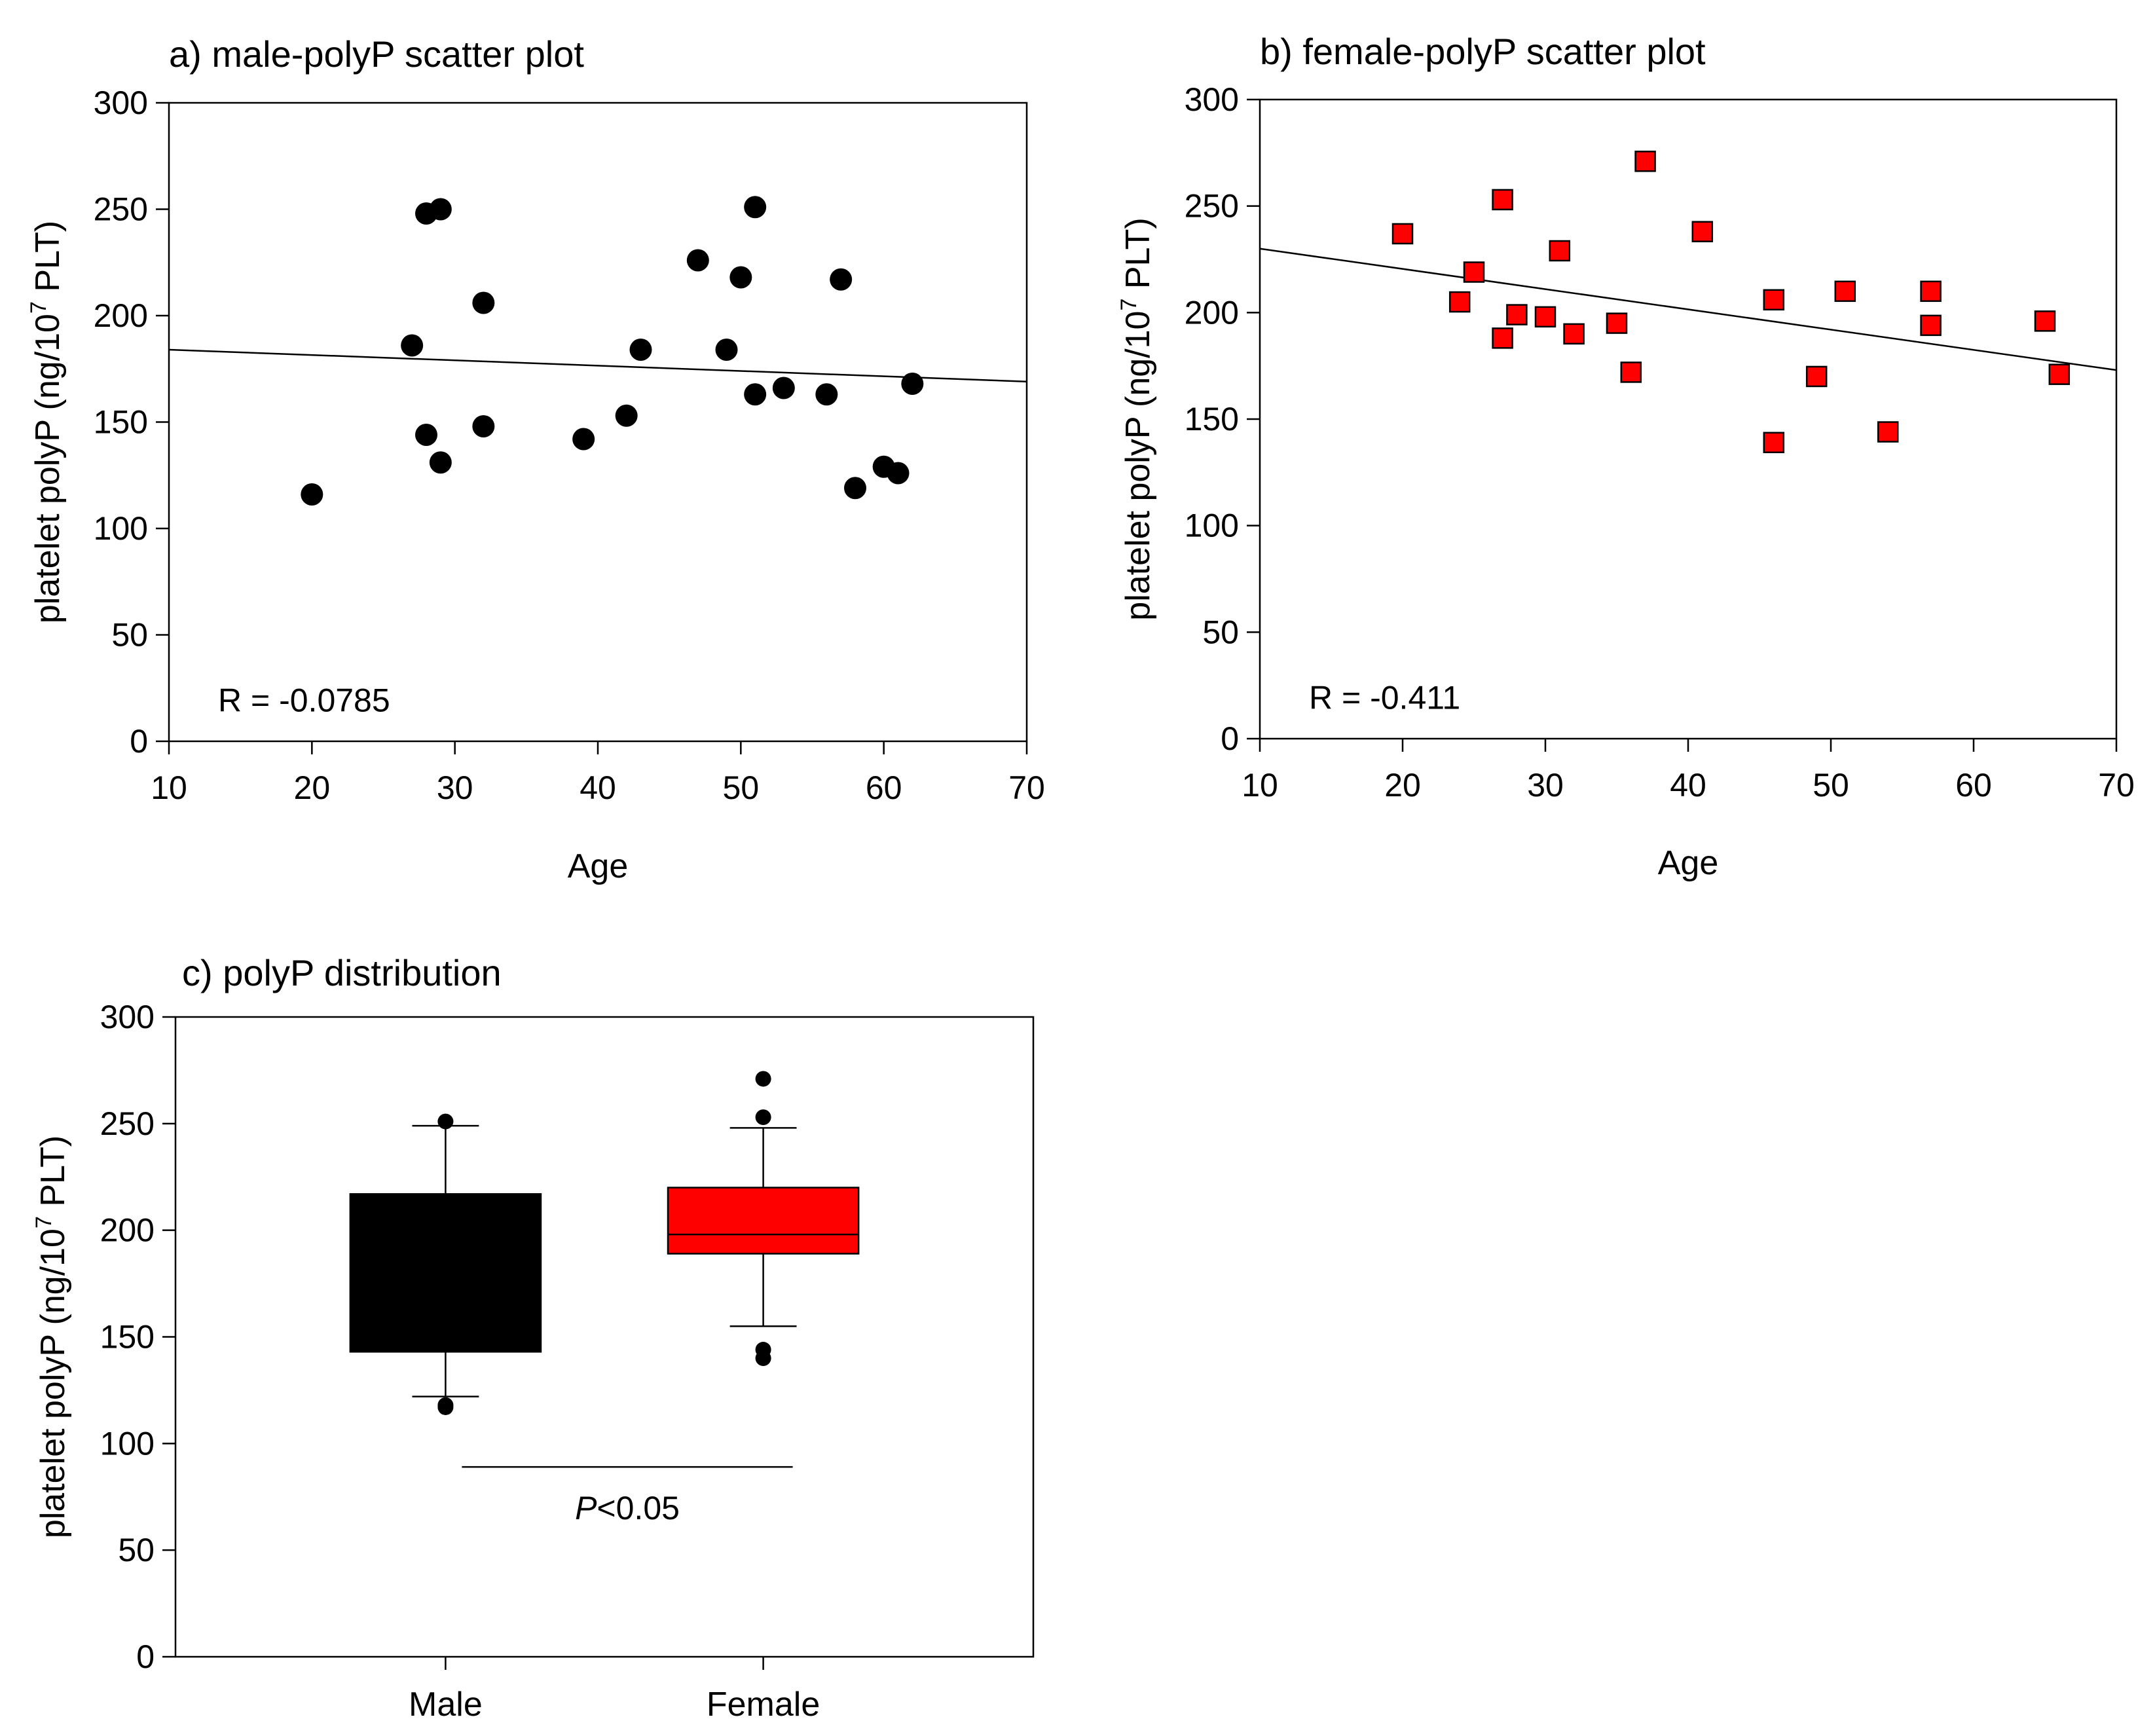 This screenshot has height=1736, width=2155. Describe the element at coordinates (2116, 785) in the screenshot. I see `x-tick-label: 70` at that location.